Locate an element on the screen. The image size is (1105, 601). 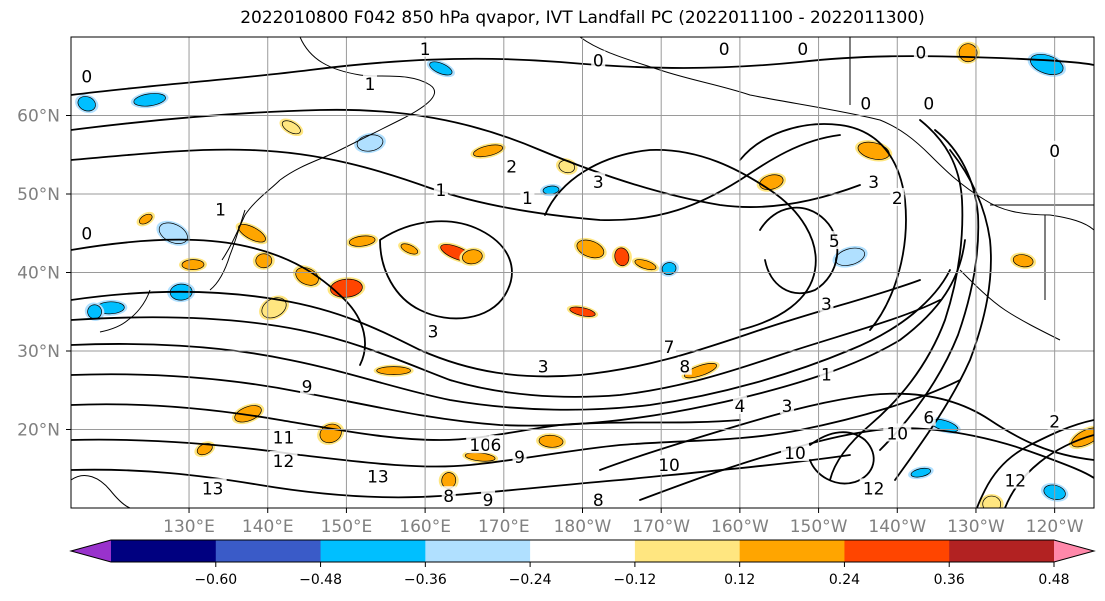
colorbar-tick-label: −0.60 is located at coordinates (215, 580).